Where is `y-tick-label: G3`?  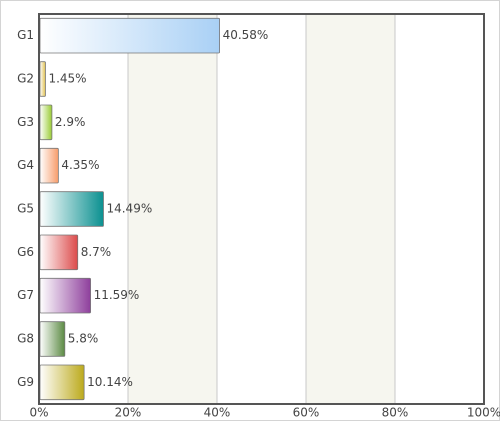
y-tick-label: G3 is located at coordinates (25, 122).